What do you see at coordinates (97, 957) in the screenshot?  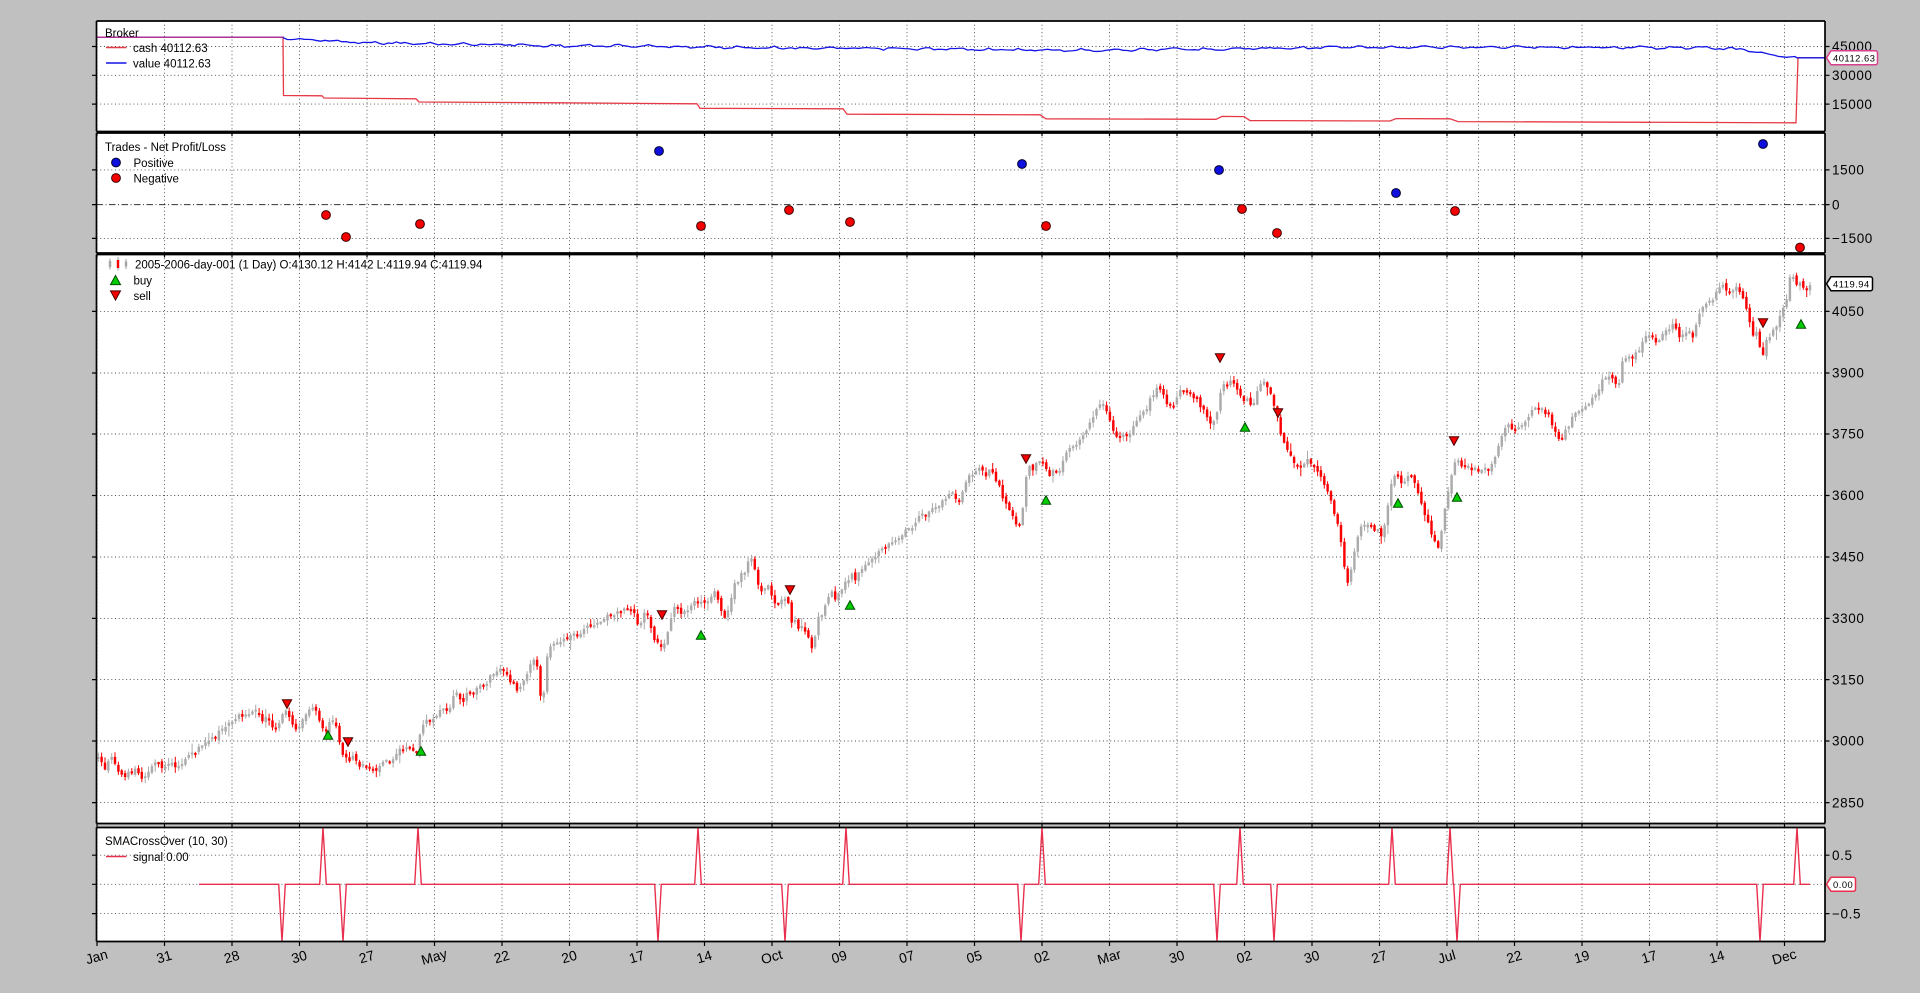 I see `svg-text: Jan` at bounding box center [97, 957].